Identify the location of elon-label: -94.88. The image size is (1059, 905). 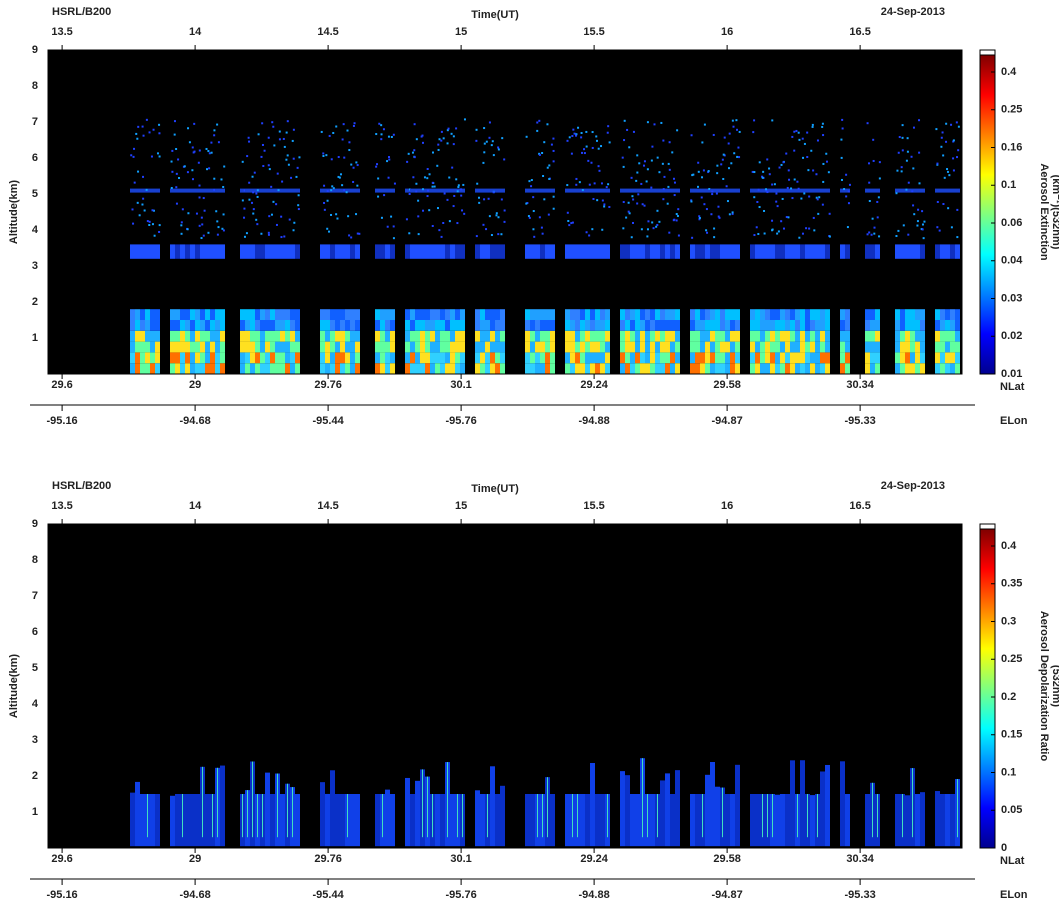
(594, 421).